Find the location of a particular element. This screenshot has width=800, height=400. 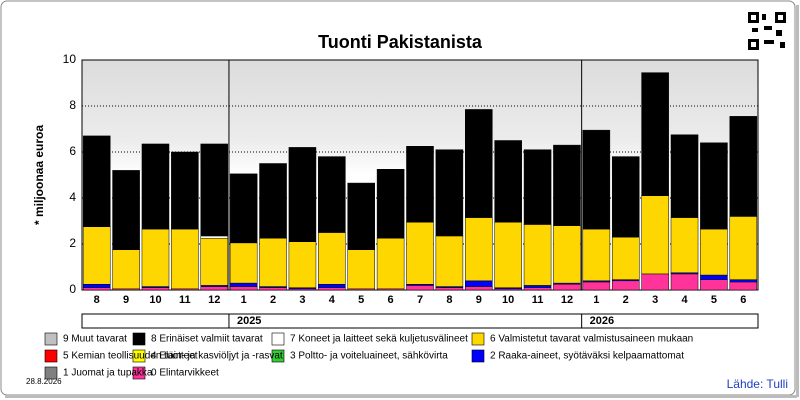

y-tick-label: 0 is located at coordinates (72, 289).